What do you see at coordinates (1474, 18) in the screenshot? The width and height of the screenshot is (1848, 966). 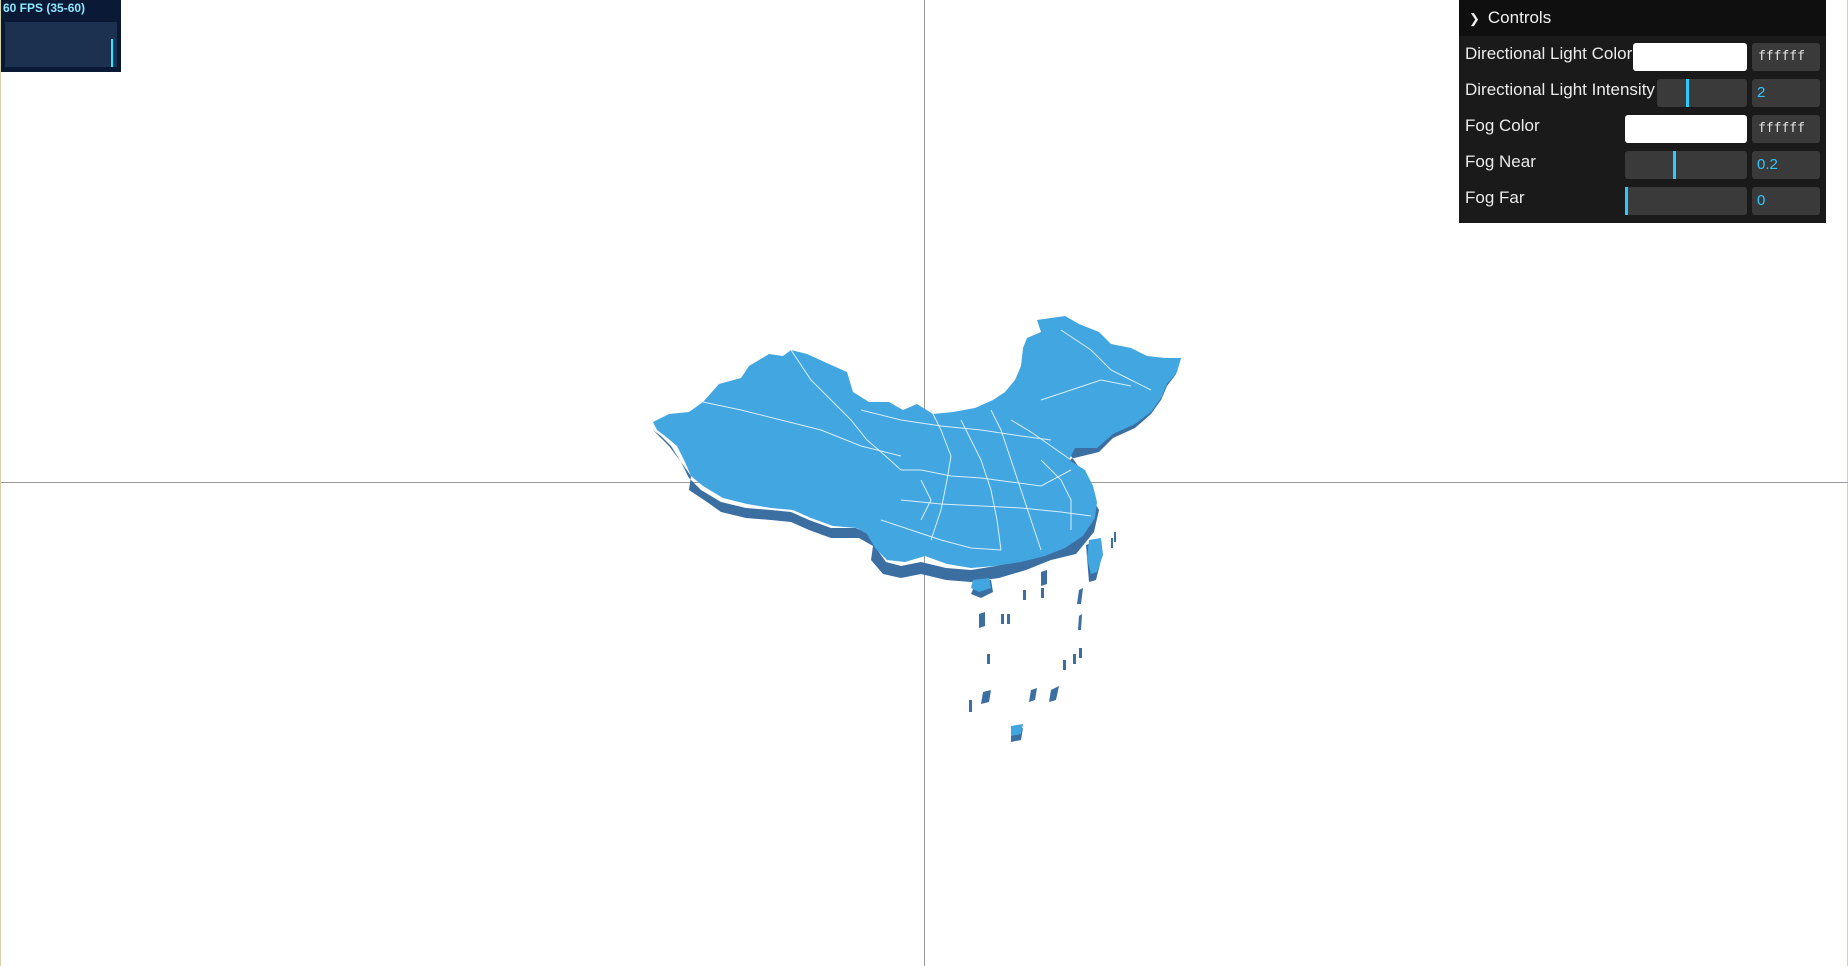 I see `chevron-down-icon: ❯` at bounding box center [1474, 18].